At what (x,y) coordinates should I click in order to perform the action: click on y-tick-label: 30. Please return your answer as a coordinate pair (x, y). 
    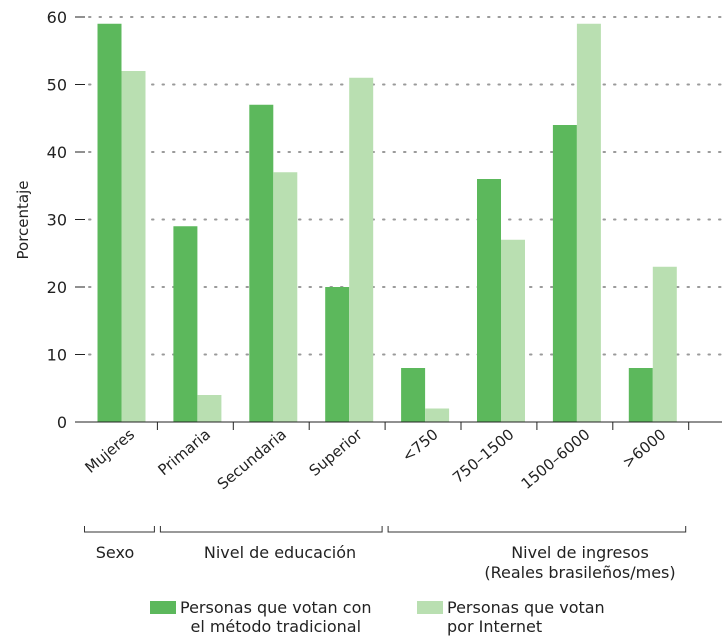
    Looking at the image, I should click on (57, 220).